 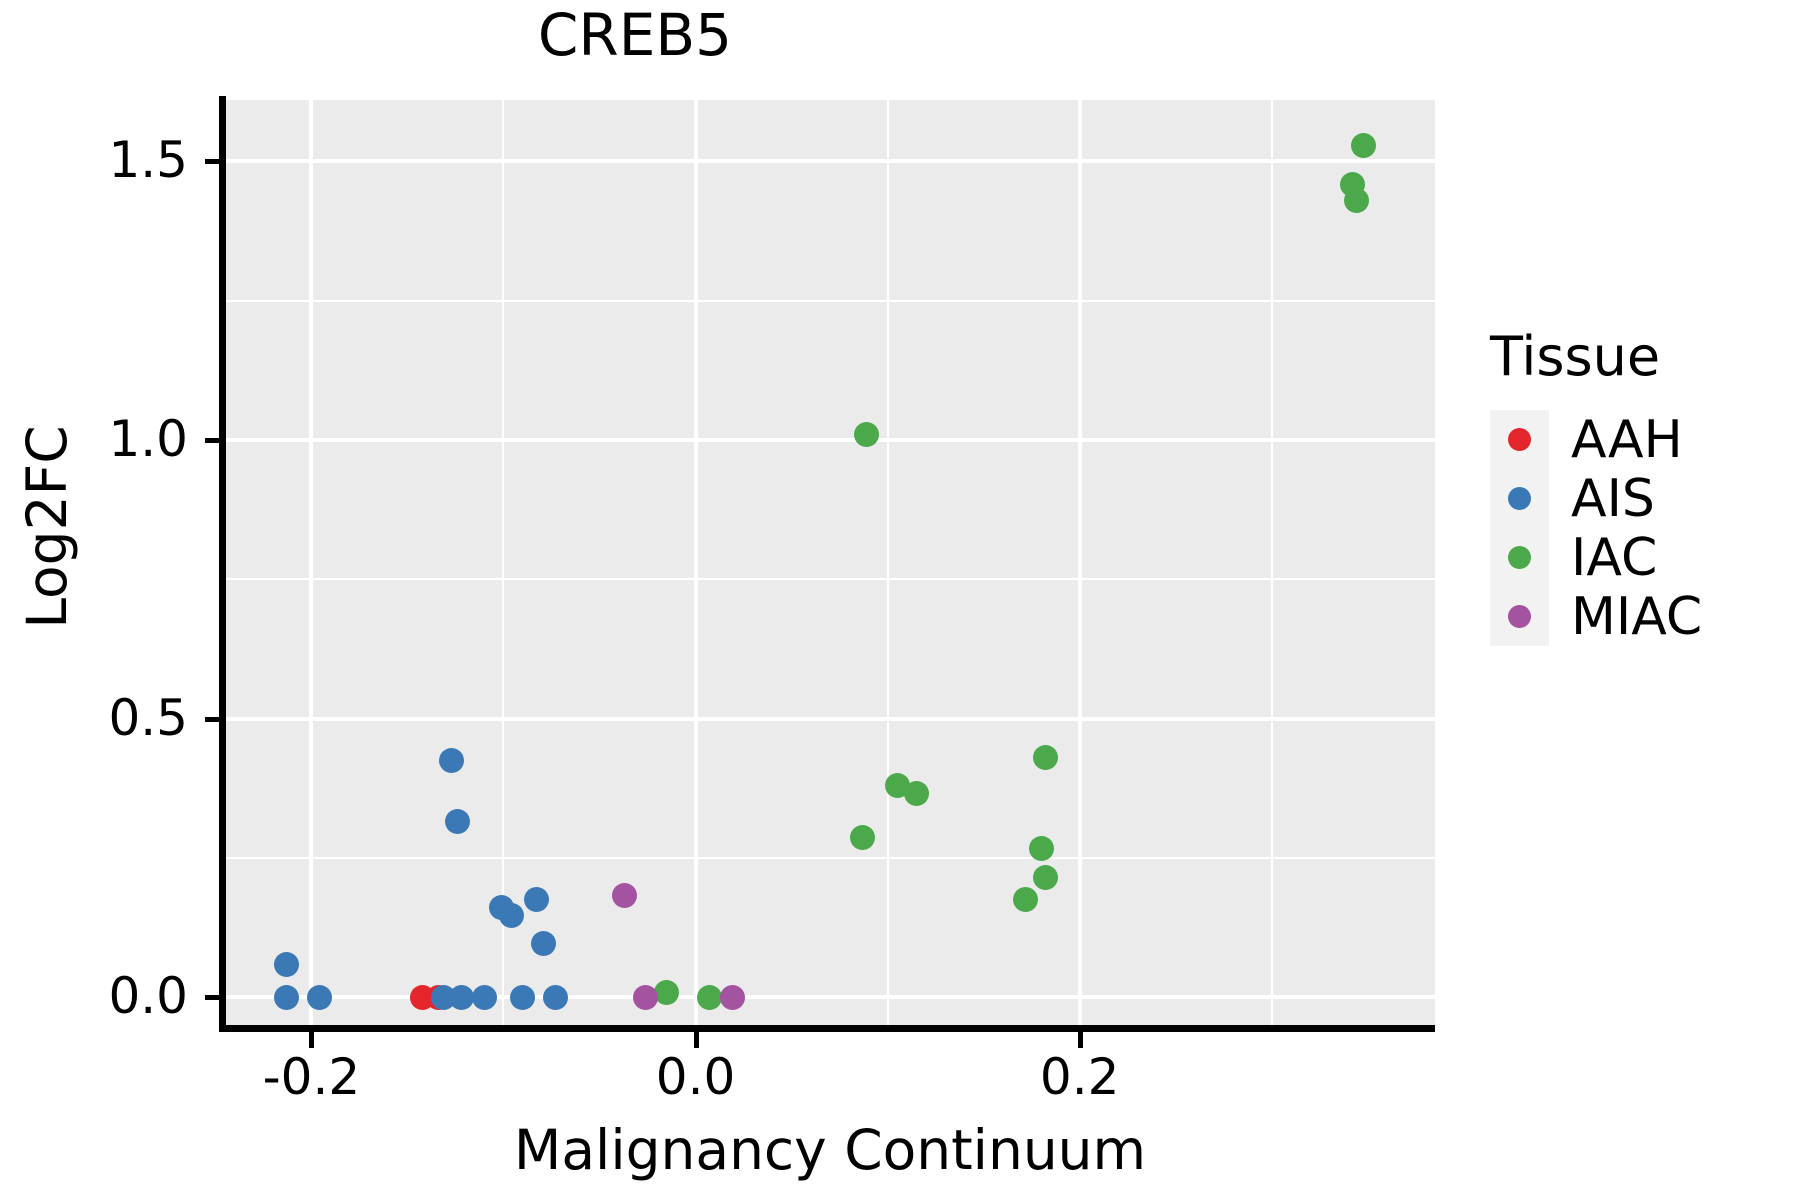 What do you see at coordinates (830, 1150) in the screenshot?
I see `x-axis-title: Malignancy Continuum` at bounding box center [830, 1150].